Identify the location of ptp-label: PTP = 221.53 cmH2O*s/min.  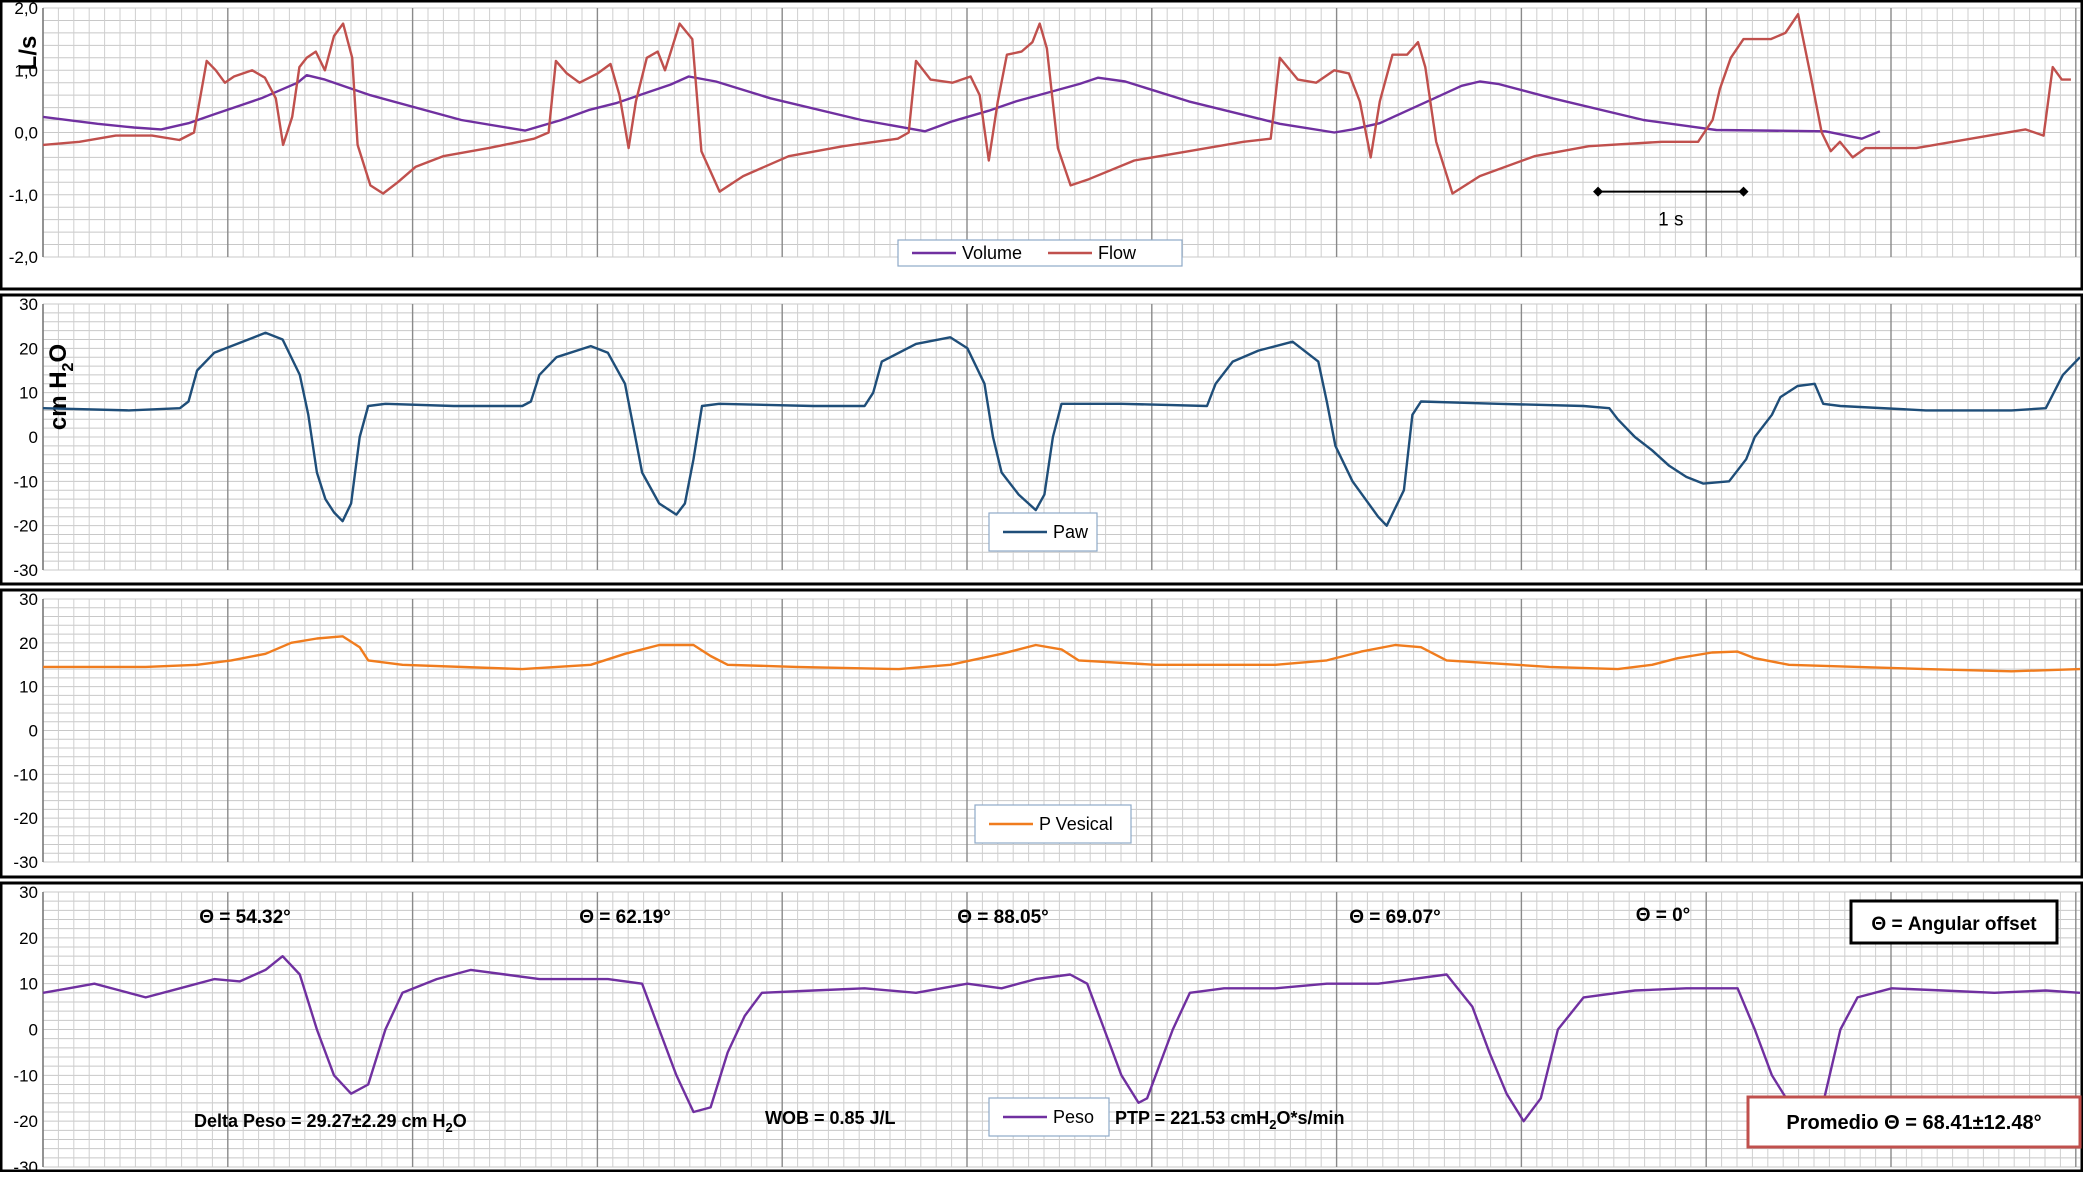
(1230, 1120).